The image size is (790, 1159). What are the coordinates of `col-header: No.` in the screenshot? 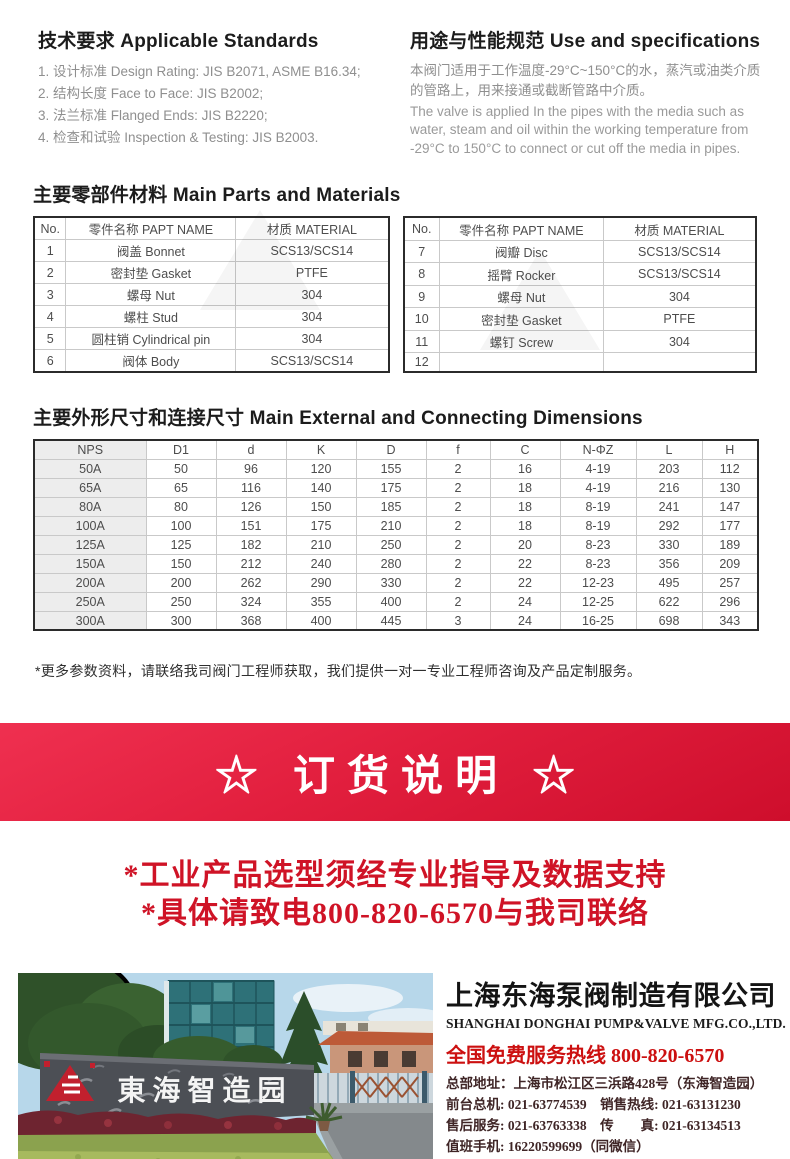 It's located at (50, 228).